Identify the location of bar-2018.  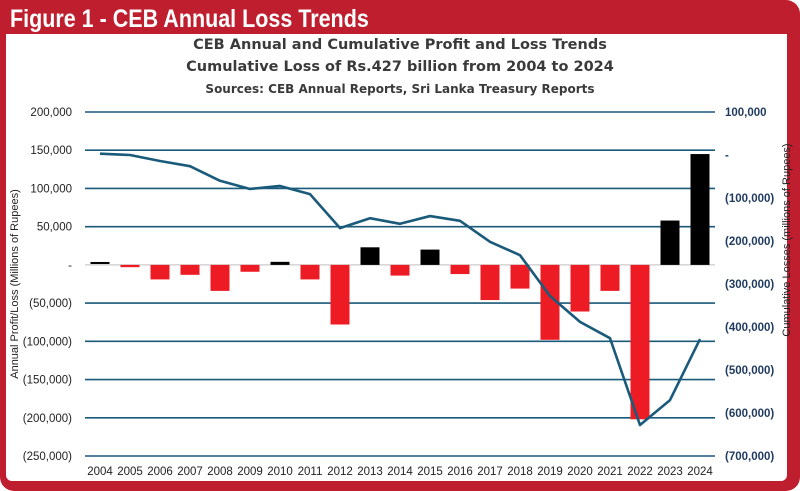
(520, 276).